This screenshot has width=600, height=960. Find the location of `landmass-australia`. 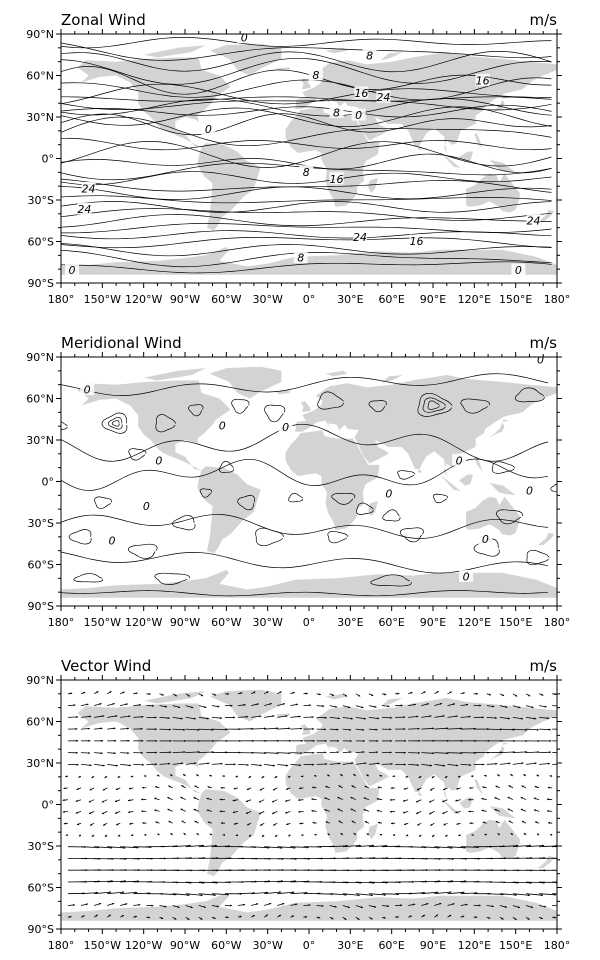

landmass-australia is located at coordinates (493, 193).